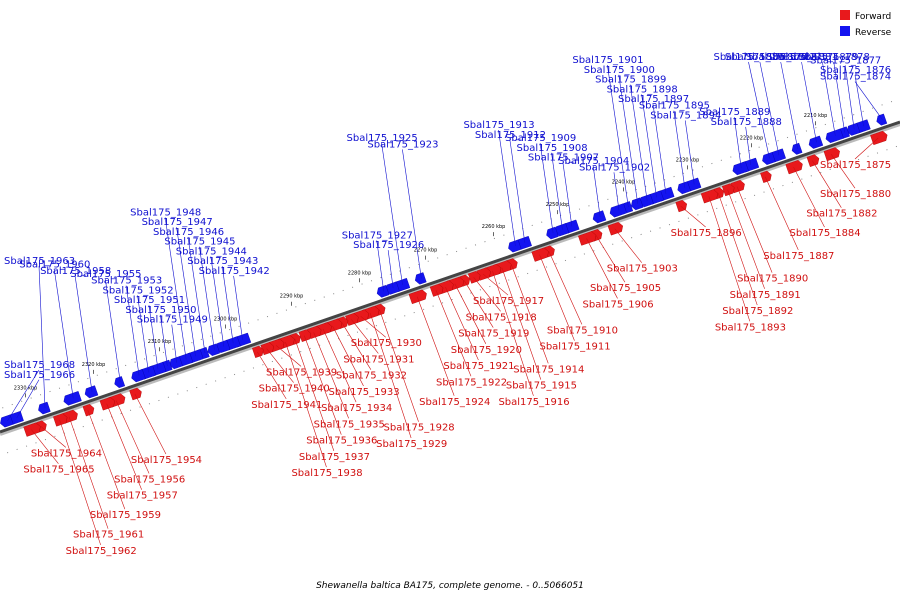 The image size is (900, 600). What do you see at coordinates (746, 122) in the screenshot?
I see `gene-label: Sbal175_1888` at bounding box center [746, 122].